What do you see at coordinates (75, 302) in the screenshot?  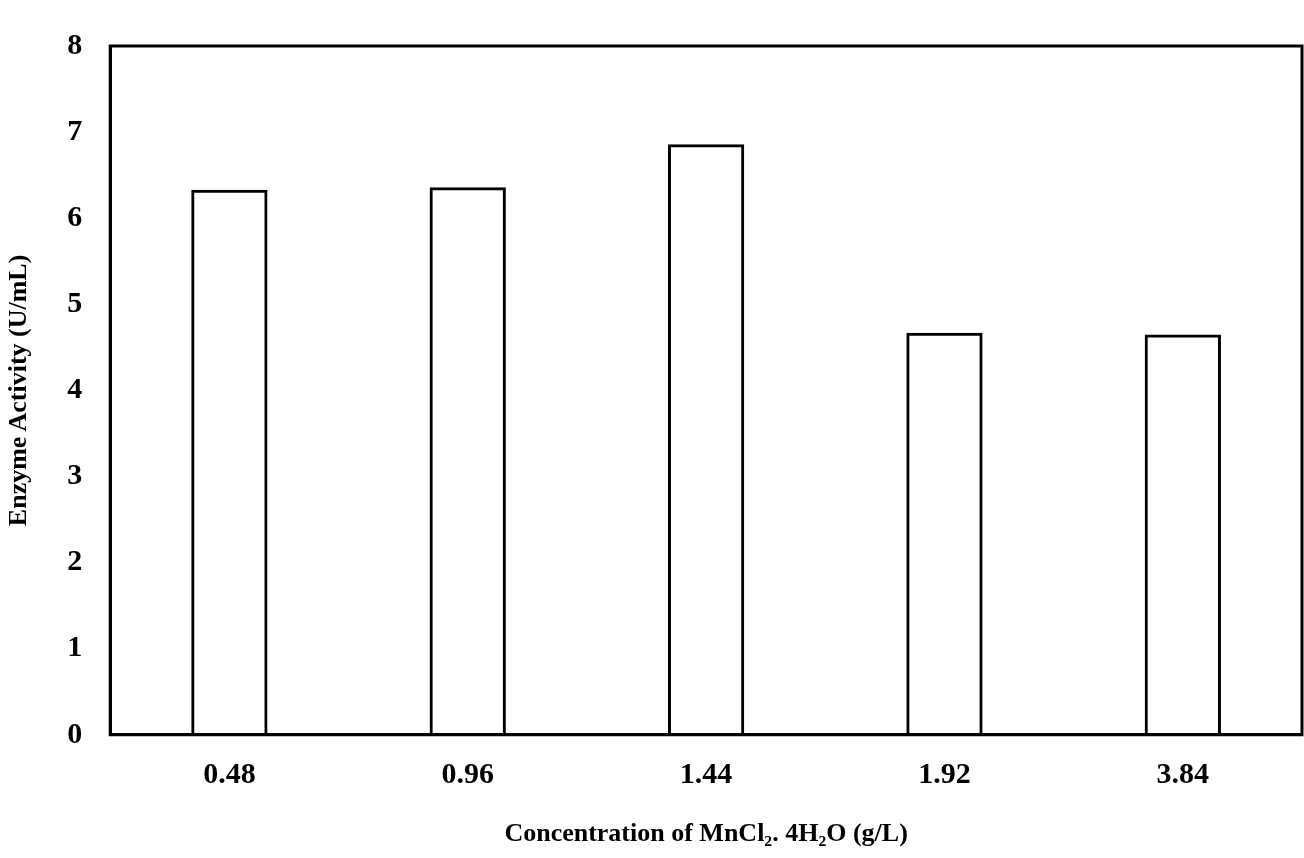 I see `y-tick-label: 5` at bounding box center [75, 302].